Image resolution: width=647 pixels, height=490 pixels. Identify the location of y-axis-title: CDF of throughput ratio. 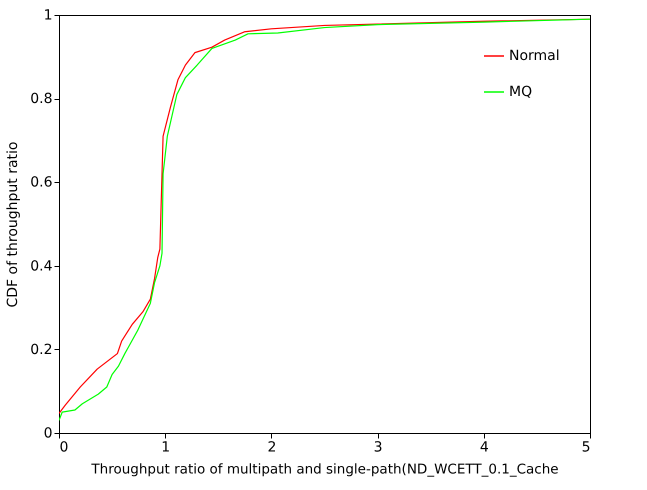
(13, 225).